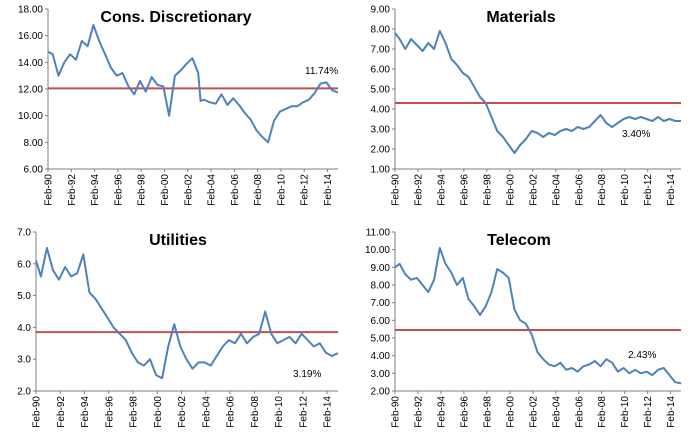 The width and height of the screenshot is (699, 437). I want to click on y-tick-label: 4.00, so click(381, 356).